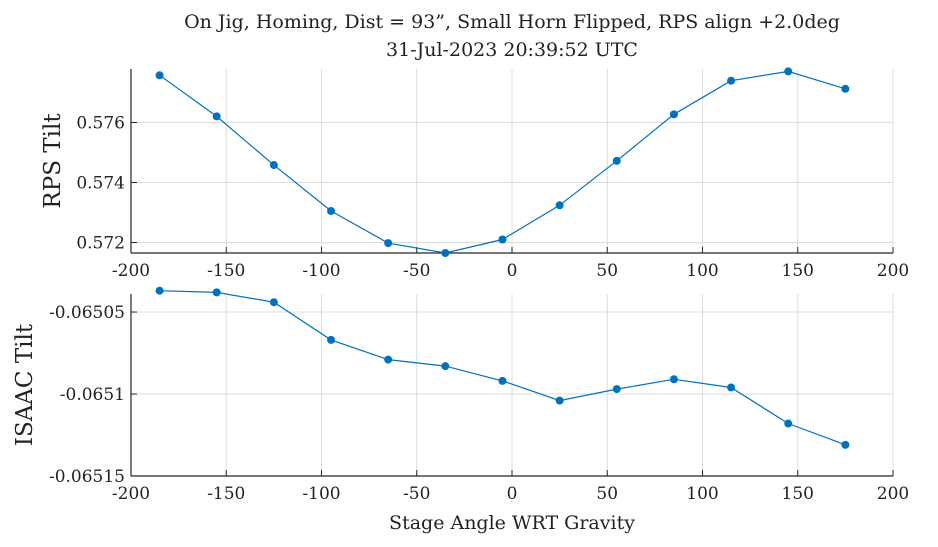 This screenshot has width=938, height=547. Describe the element at coordinates (87, 313) in the screenshot. I see `y-tick-label: -0.06505` at that location.